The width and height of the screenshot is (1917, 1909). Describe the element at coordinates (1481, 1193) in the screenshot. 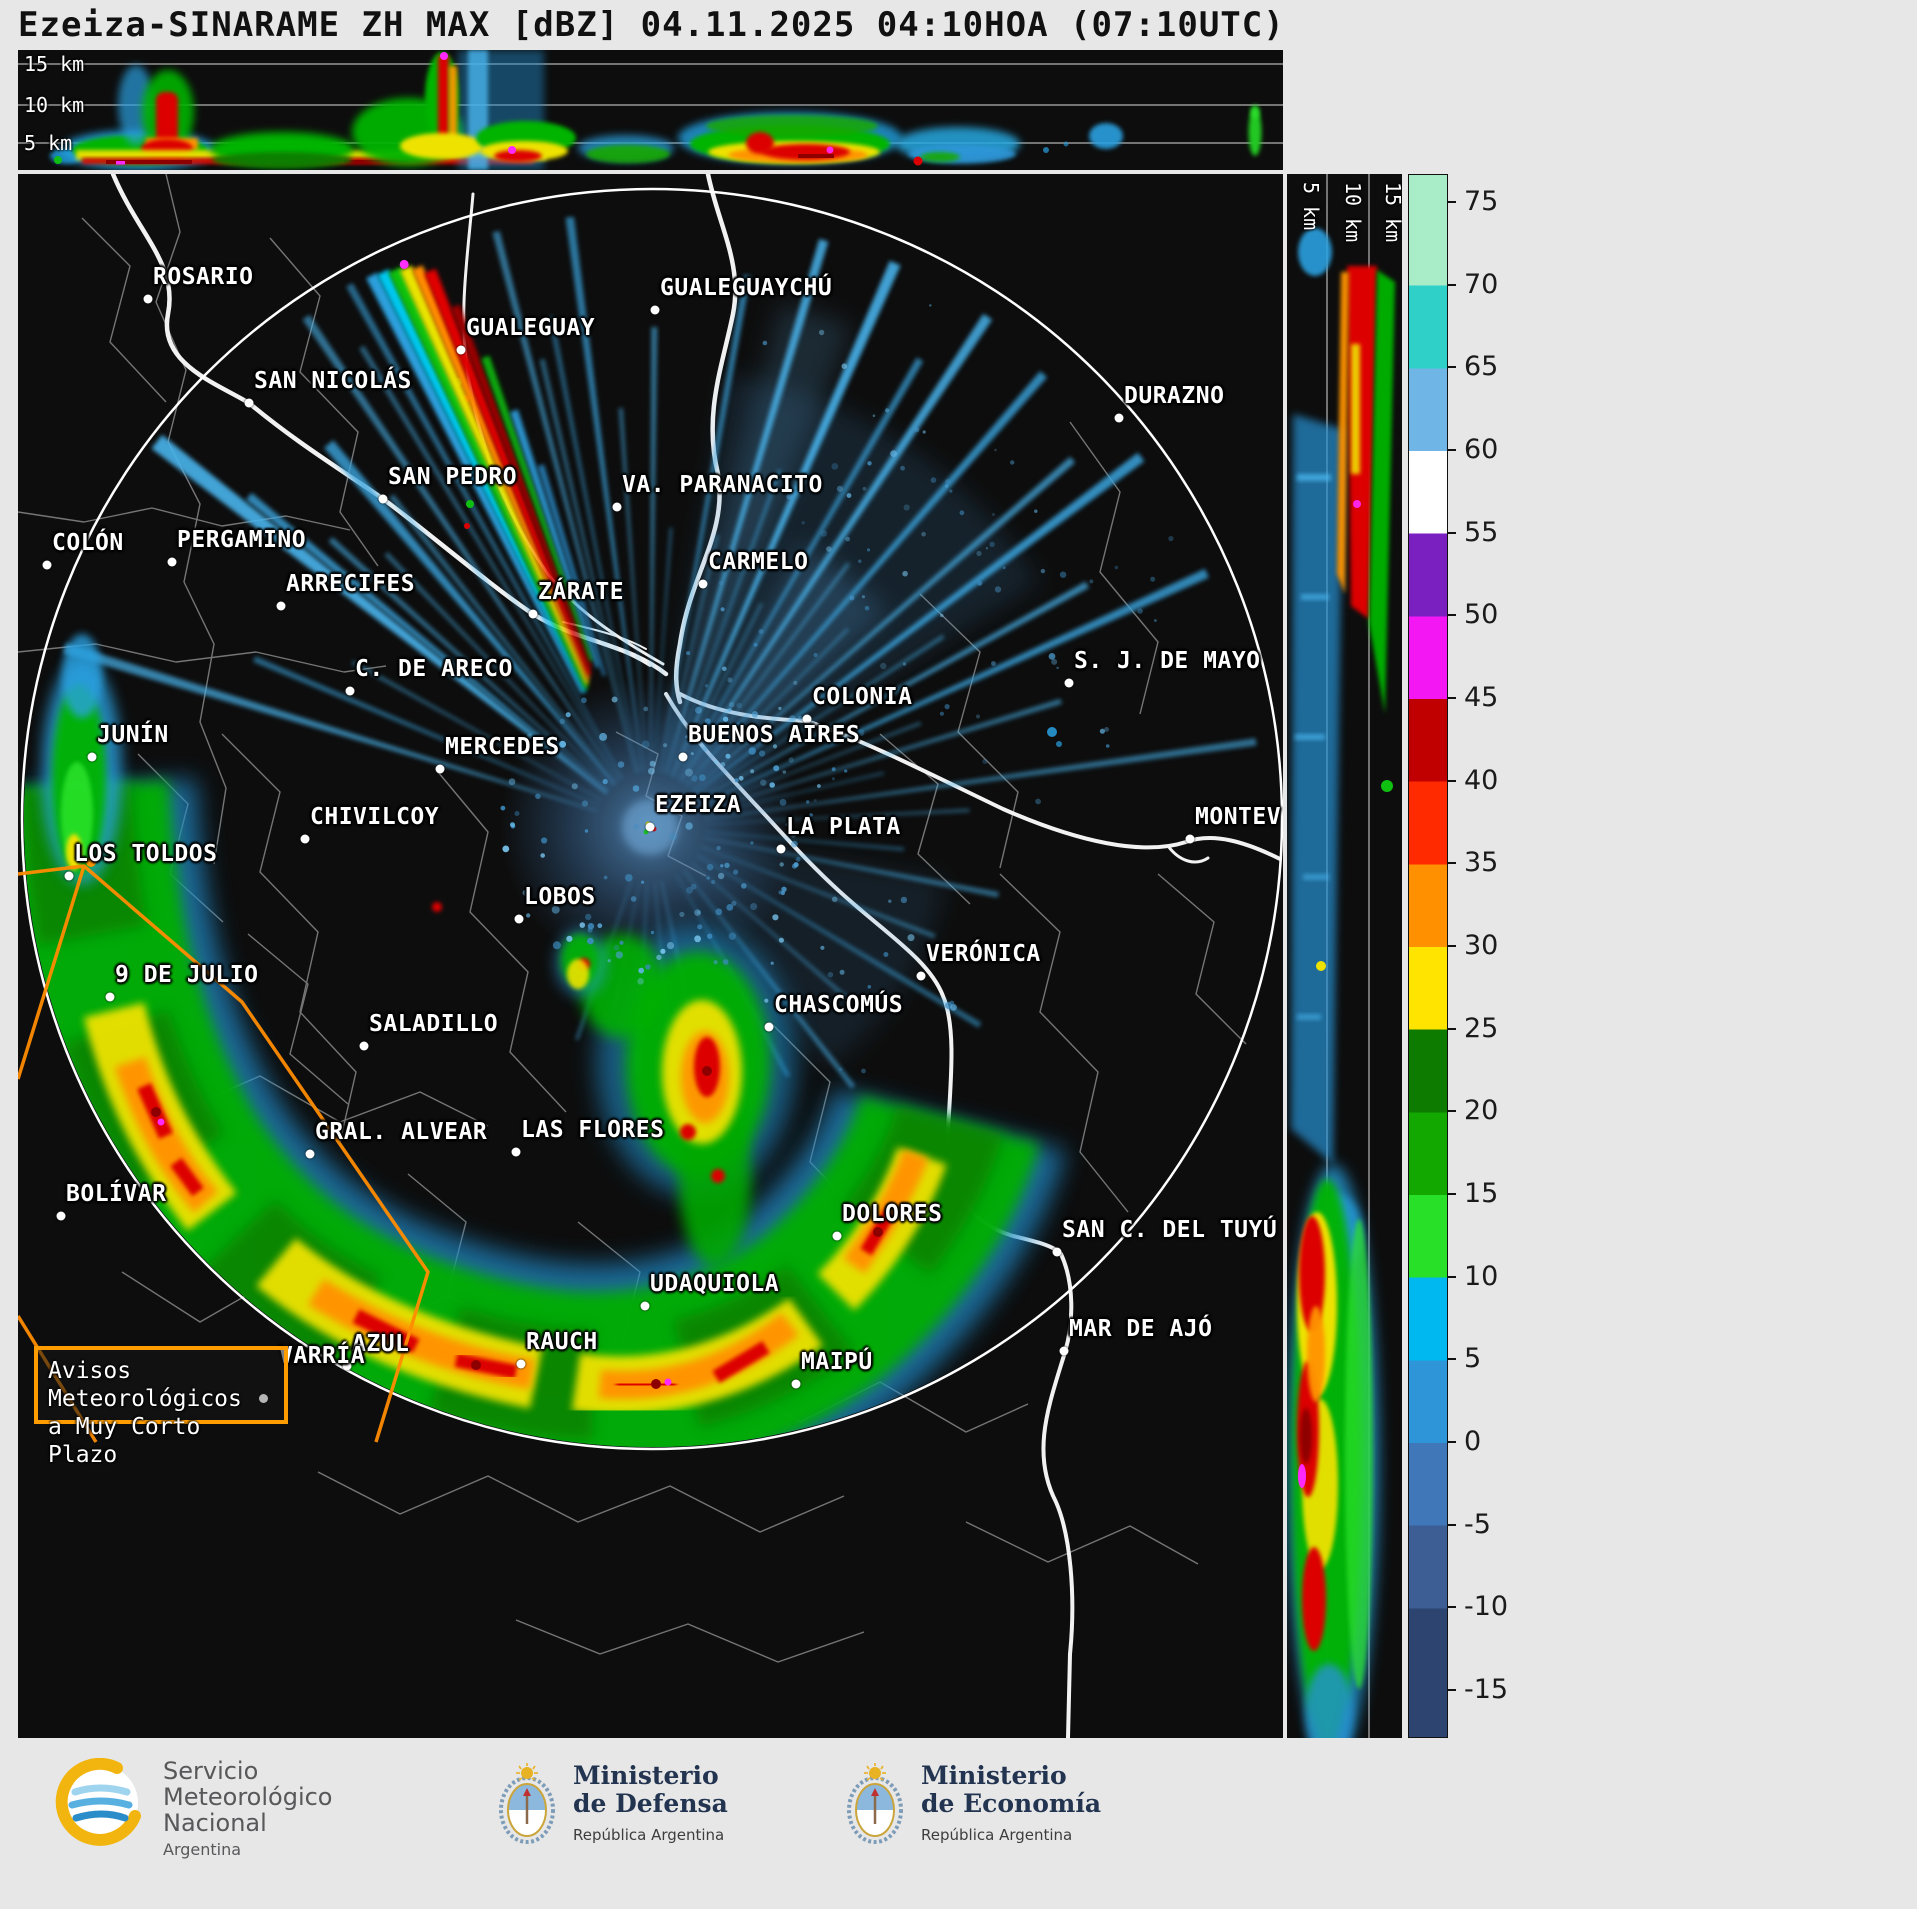

I see `colorbar-tick-label: 15` at that location.